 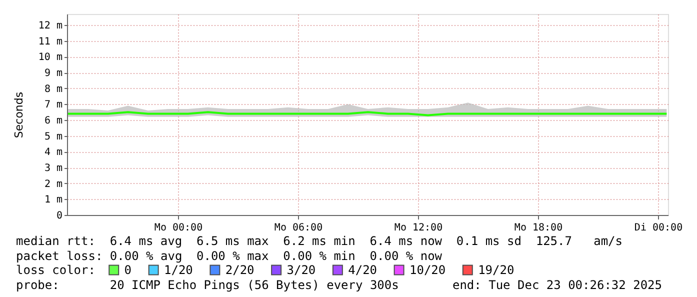 What do you see at coordinates (496, 270) in the screenshot?
I see `legend-label: 19/20` at bounding box center [496, 270].